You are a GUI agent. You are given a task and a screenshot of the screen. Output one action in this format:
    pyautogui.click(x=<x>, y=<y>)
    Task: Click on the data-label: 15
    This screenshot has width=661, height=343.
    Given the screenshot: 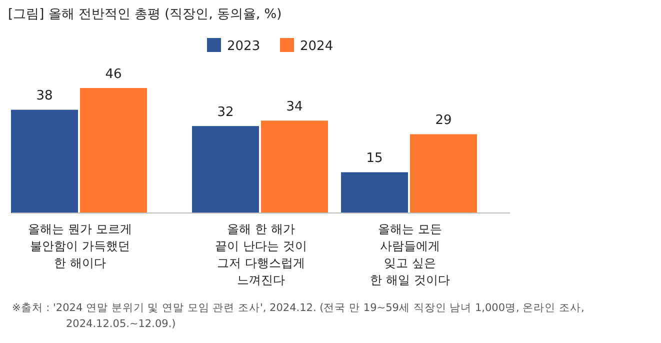 What is the action you would take?
    pyautogui.click(x=374, y=158)
    